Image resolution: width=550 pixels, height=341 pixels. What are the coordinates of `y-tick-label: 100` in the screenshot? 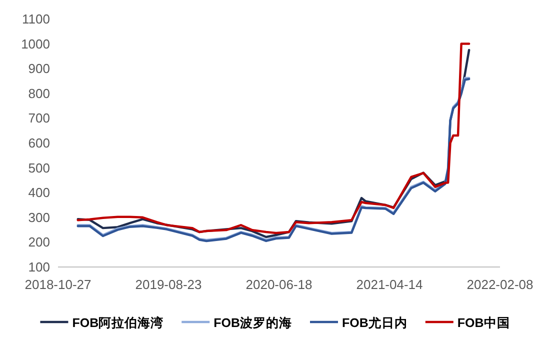 It's located at (39, 267).